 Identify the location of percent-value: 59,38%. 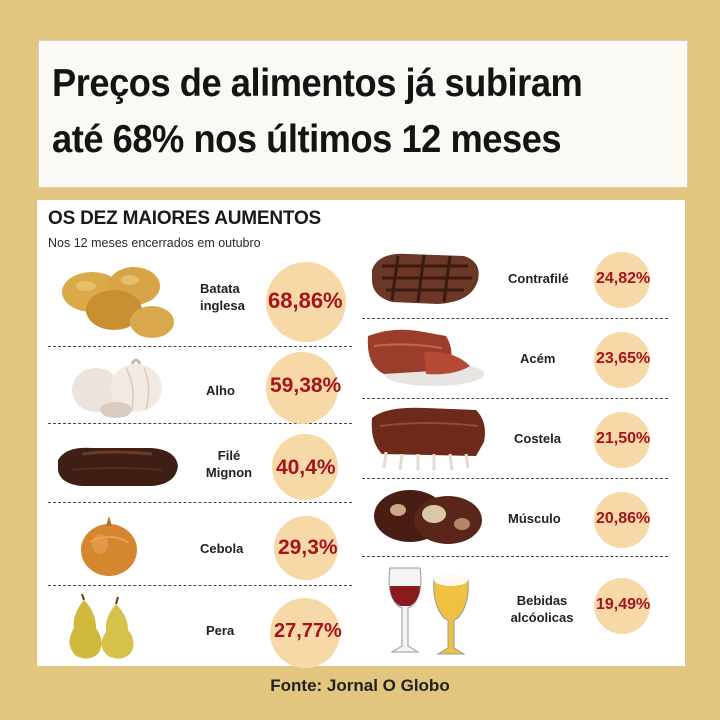
(306, 385).